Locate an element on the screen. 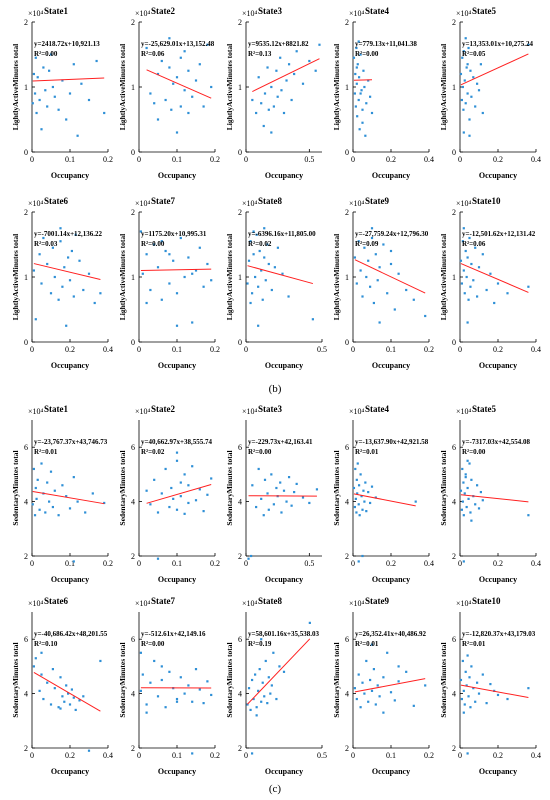 The width and height of the screenshot is (550, 800). r-squared-label: R²=0.01 is located at coordinates (367, 644).